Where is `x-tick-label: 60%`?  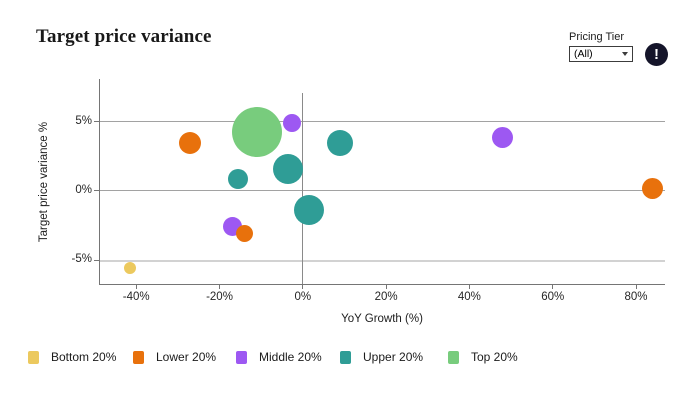 x-tick-label: 60% is located at coordinates (553, 297).